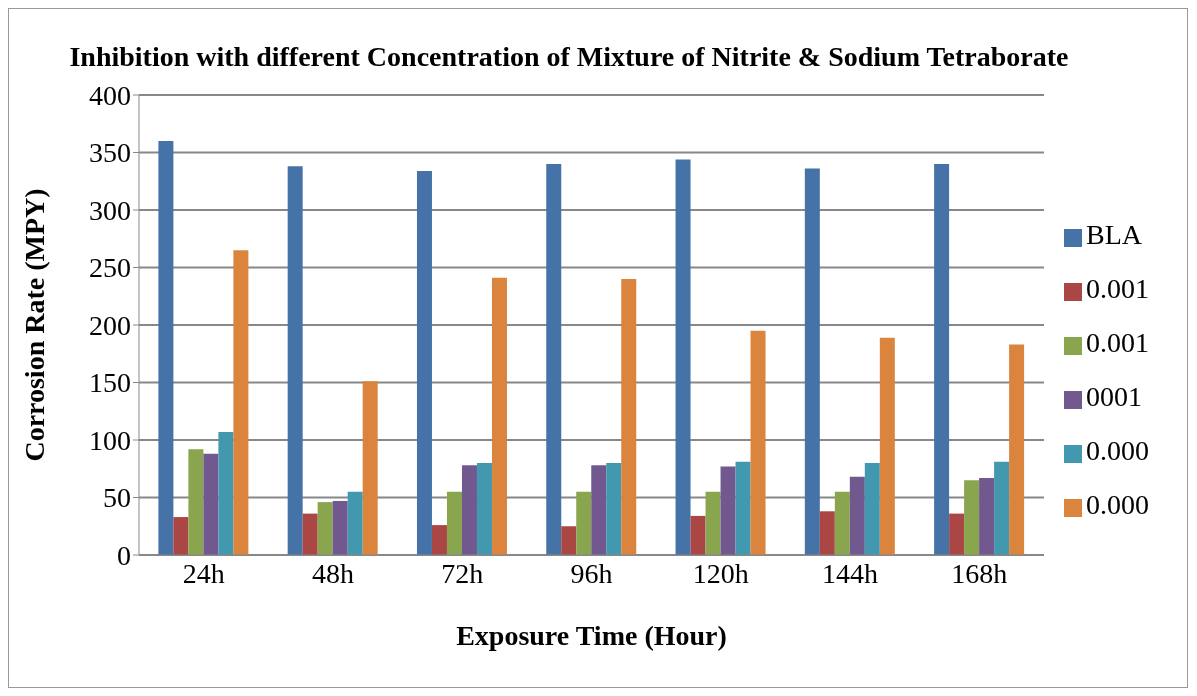 Image resolution: width=1197 pixels, height=696 pixels. I want to click on y-tick-label: 150, so click(110, 383).